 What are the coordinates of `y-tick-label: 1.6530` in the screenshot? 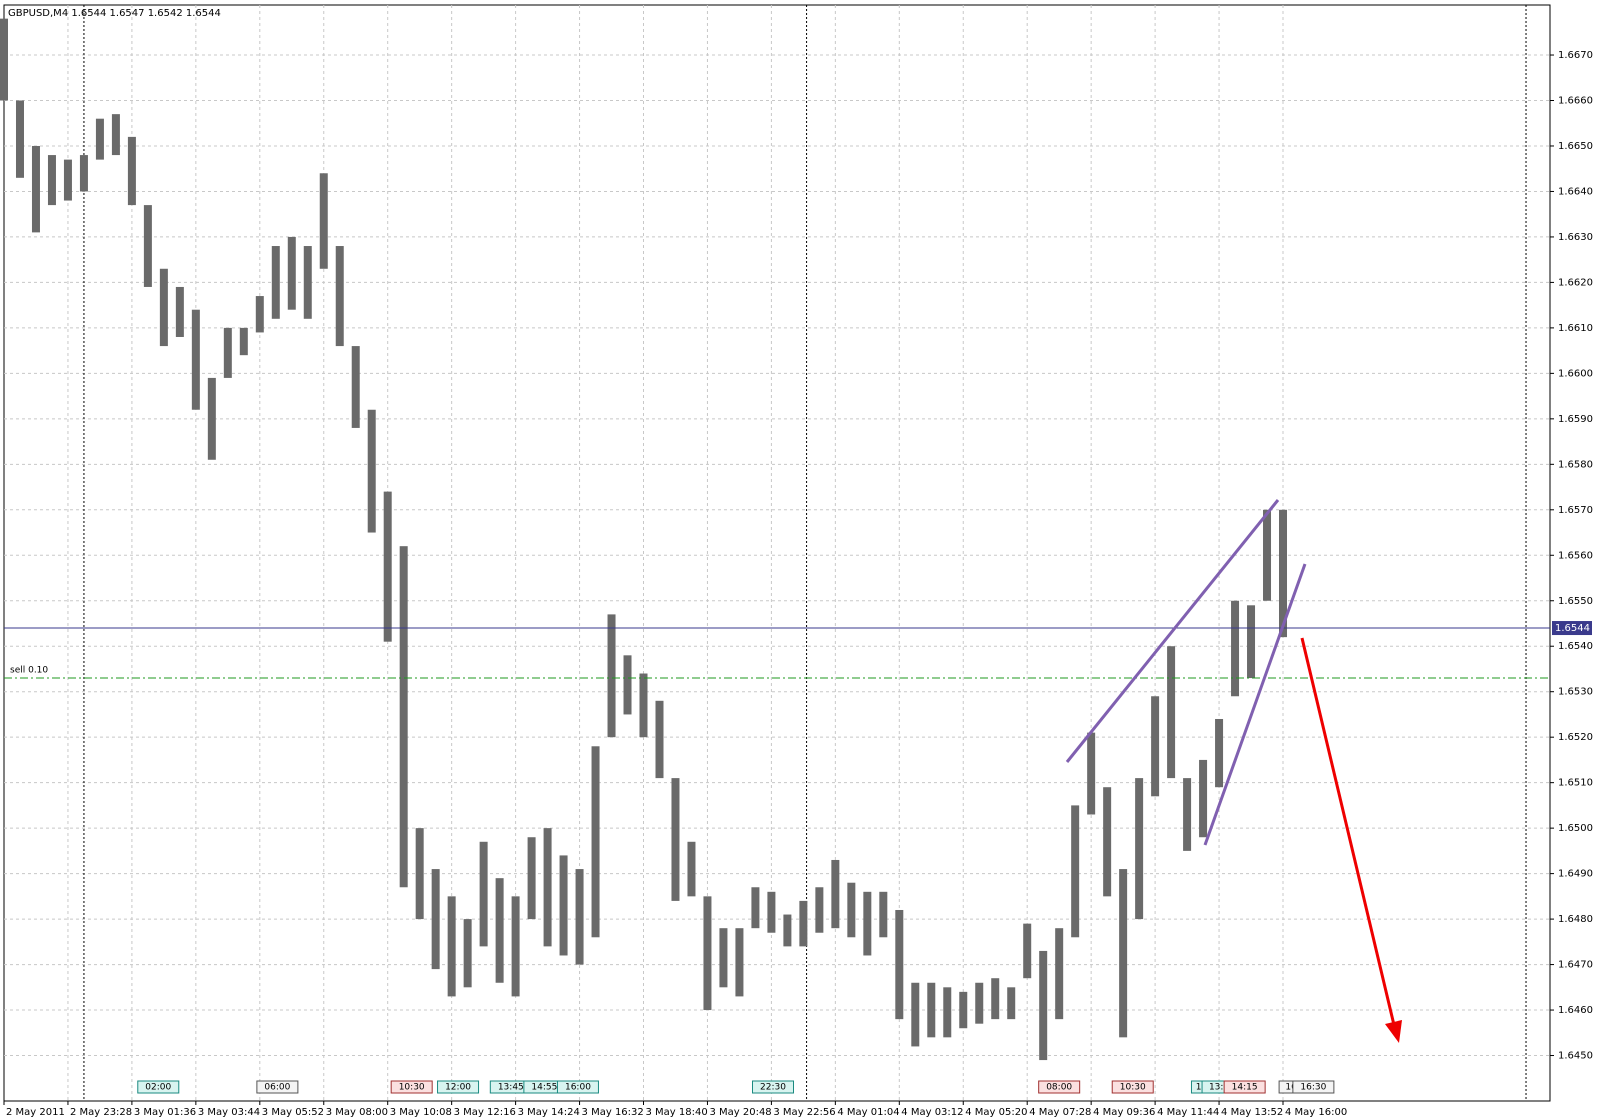 It's located at (1575, 692).